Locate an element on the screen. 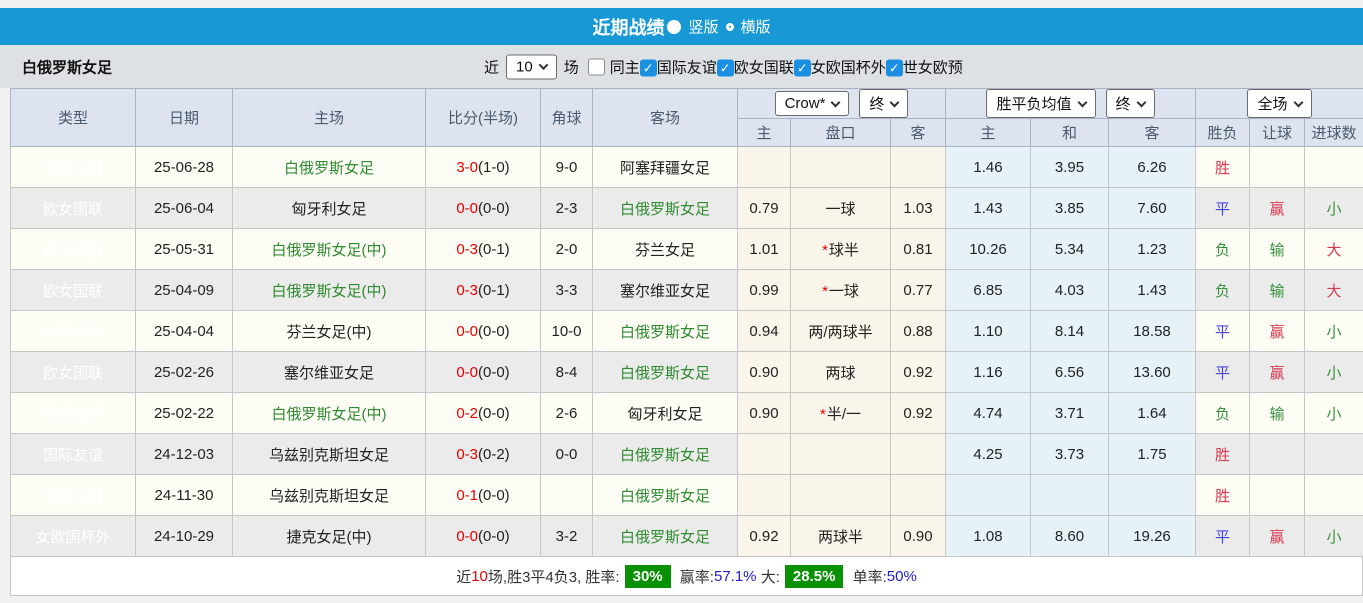  avg-away: 1.43 is located at coordinates (1152, 290).